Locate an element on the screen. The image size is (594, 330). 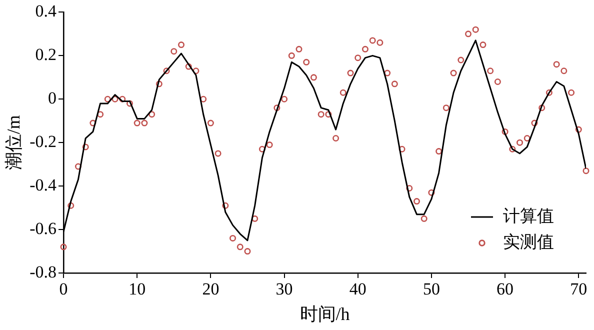
x-tick-label: 60 is located at coordinates (505, 289).